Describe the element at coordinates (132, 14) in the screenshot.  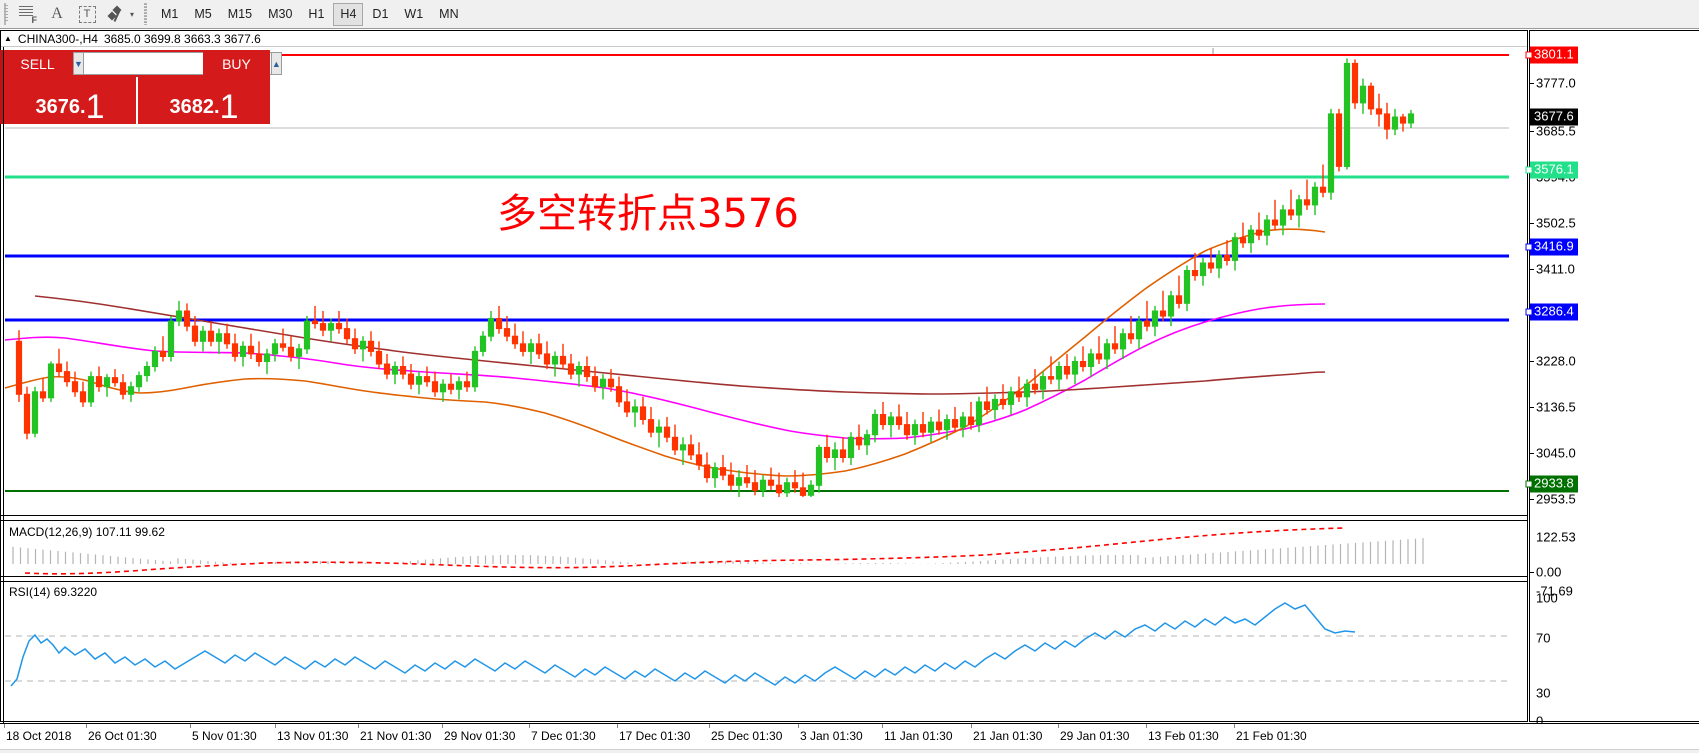
I see `chevron-down-icon: ▾` at that location.